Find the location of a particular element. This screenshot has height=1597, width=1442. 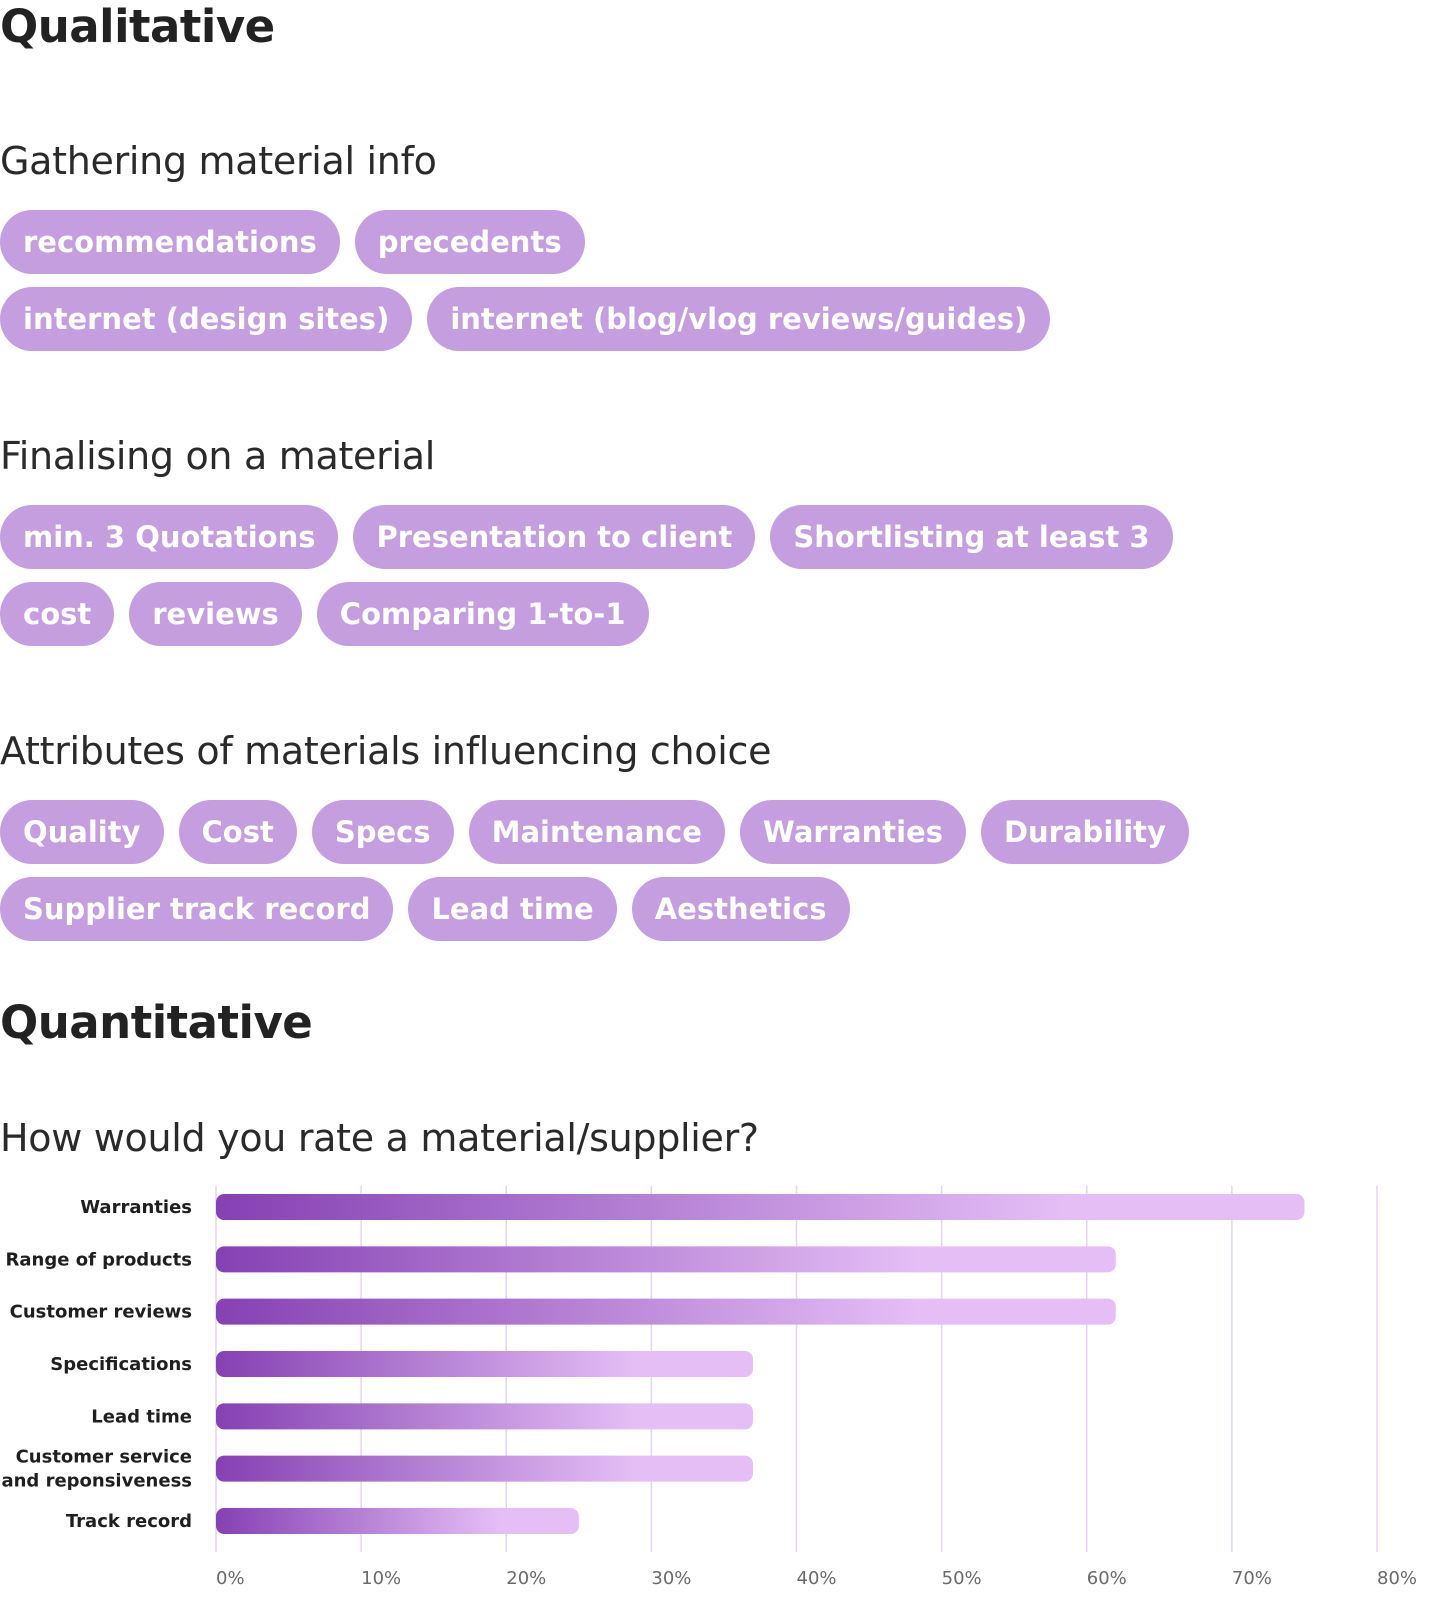

tag-pill: cost is located at coordinates (57, 614).